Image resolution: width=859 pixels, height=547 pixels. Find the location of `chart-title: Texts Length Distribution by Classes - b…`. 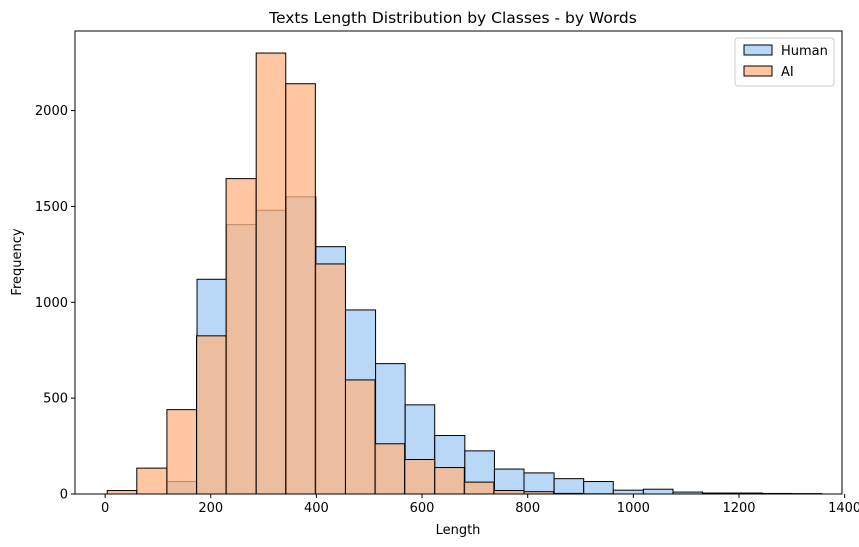

chart-title: Texts Length Distribution by Classes - b… is located at coordinates (452, 18).